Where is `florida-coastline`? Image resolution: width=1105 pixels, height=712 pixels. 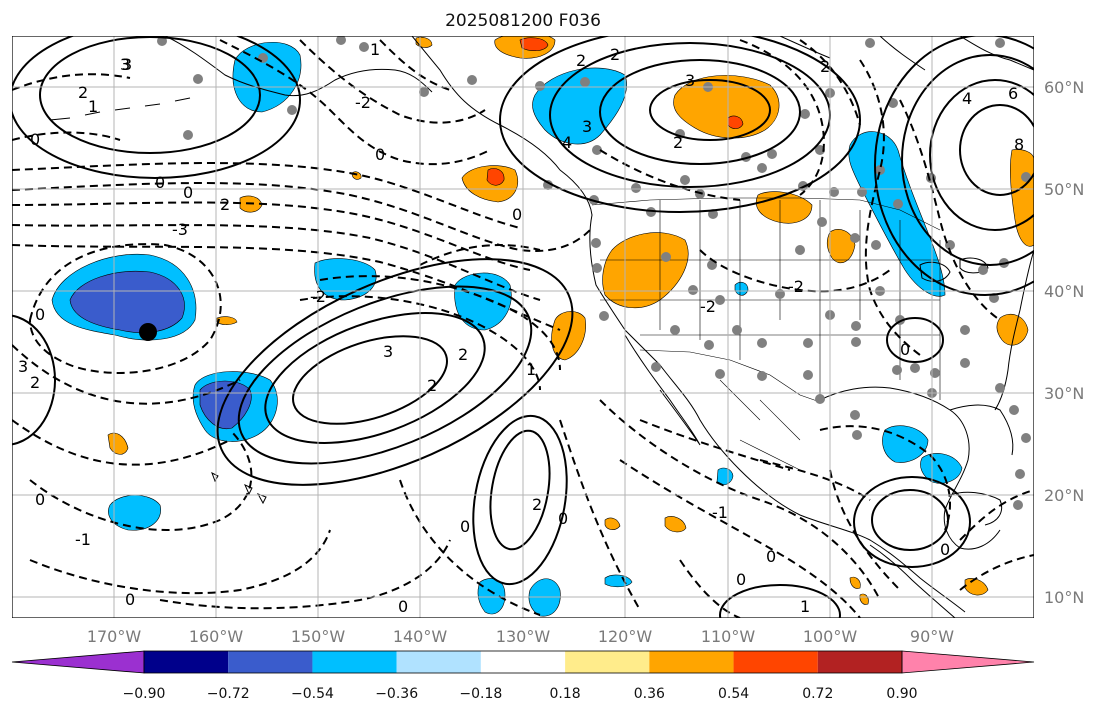 florida-coastline is located at coordinates (981, 430).